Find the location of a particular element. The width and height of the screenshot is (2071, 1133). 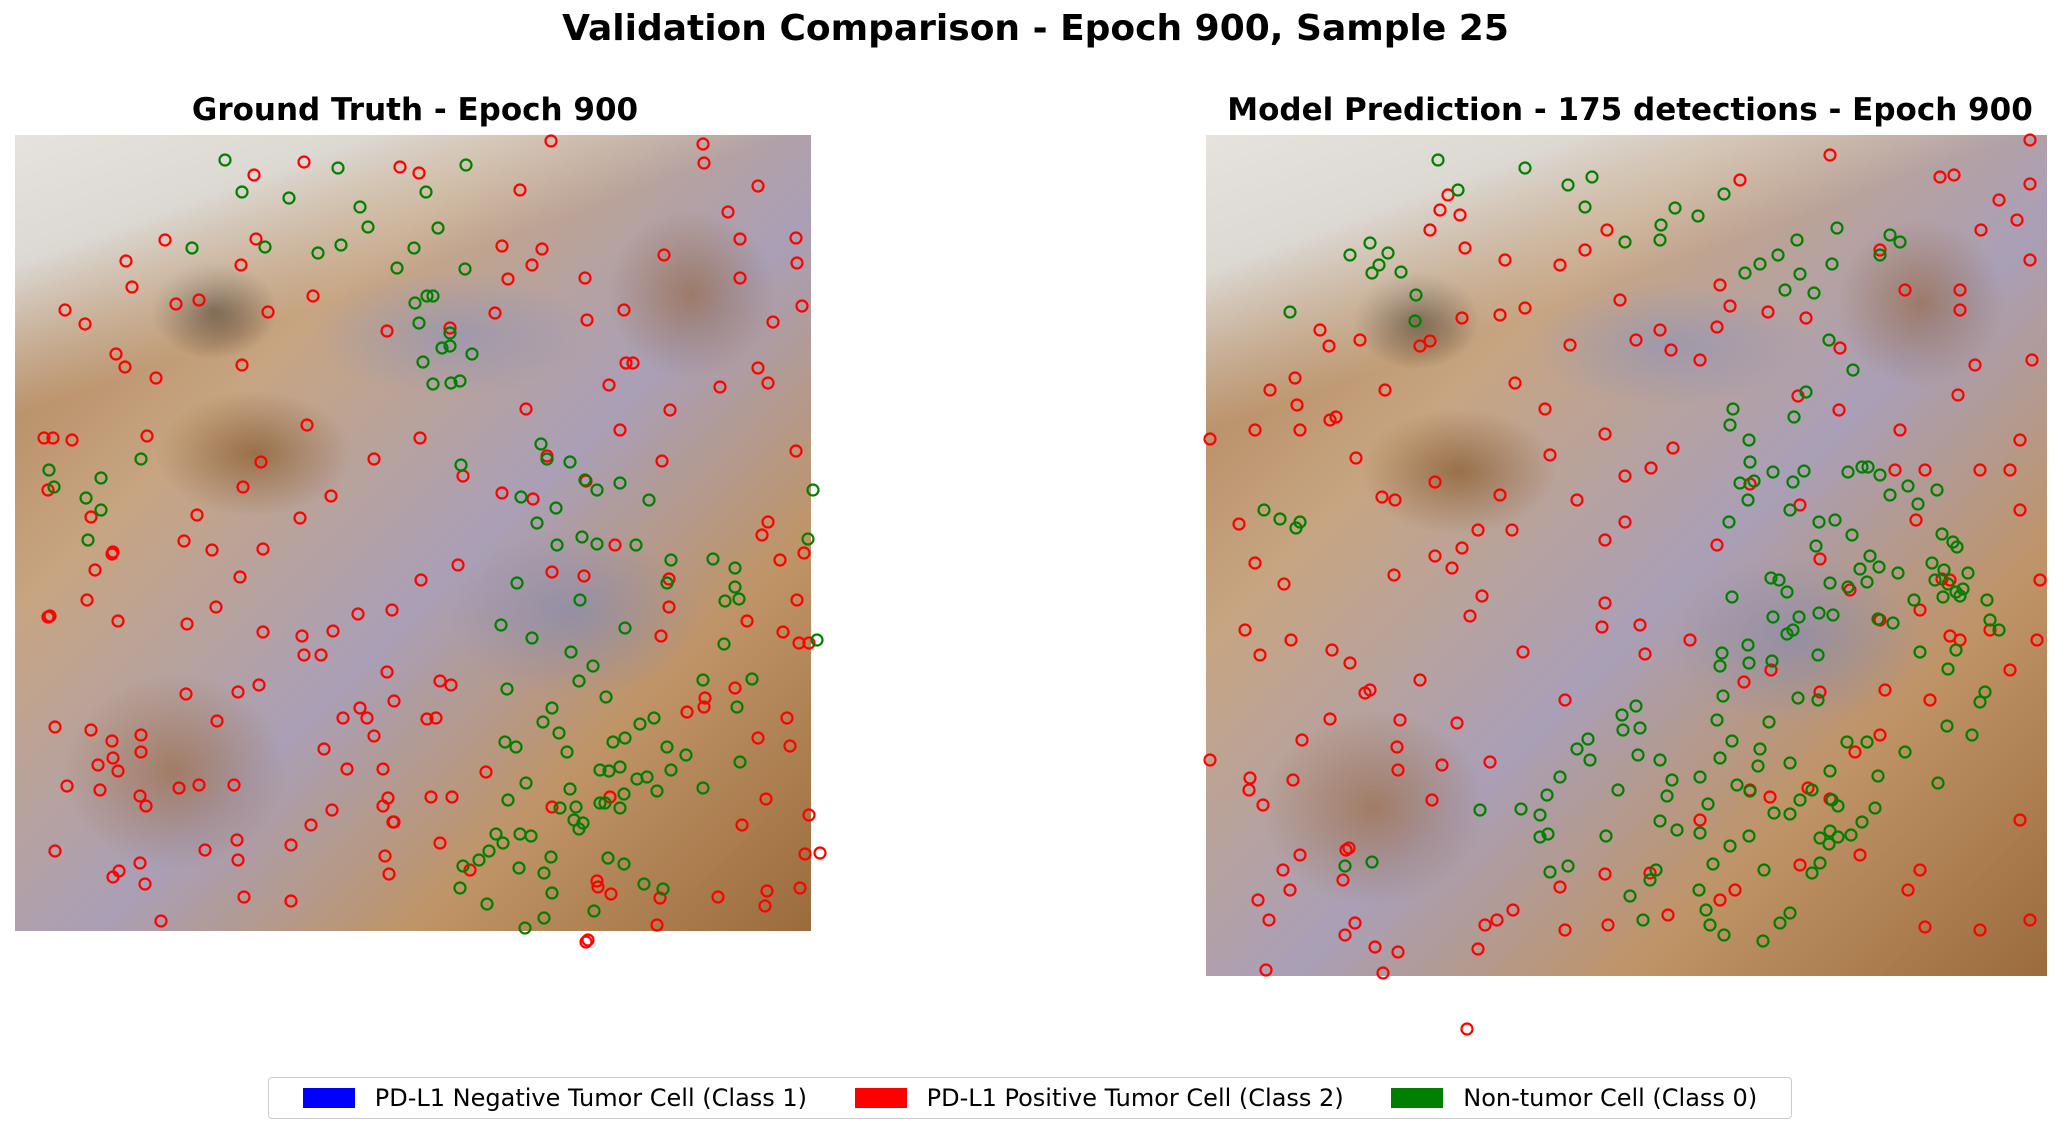

pred-positive-marker is located at coordinates (1467, 1029).